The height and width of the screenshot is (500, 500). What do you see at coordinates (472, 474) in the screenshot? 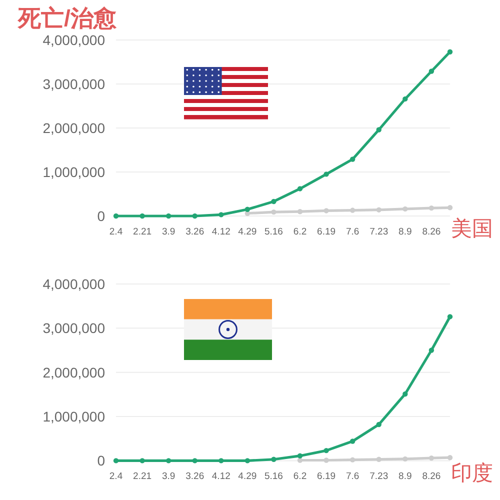
I see `text: 印度` at bounding box center [472, 474].